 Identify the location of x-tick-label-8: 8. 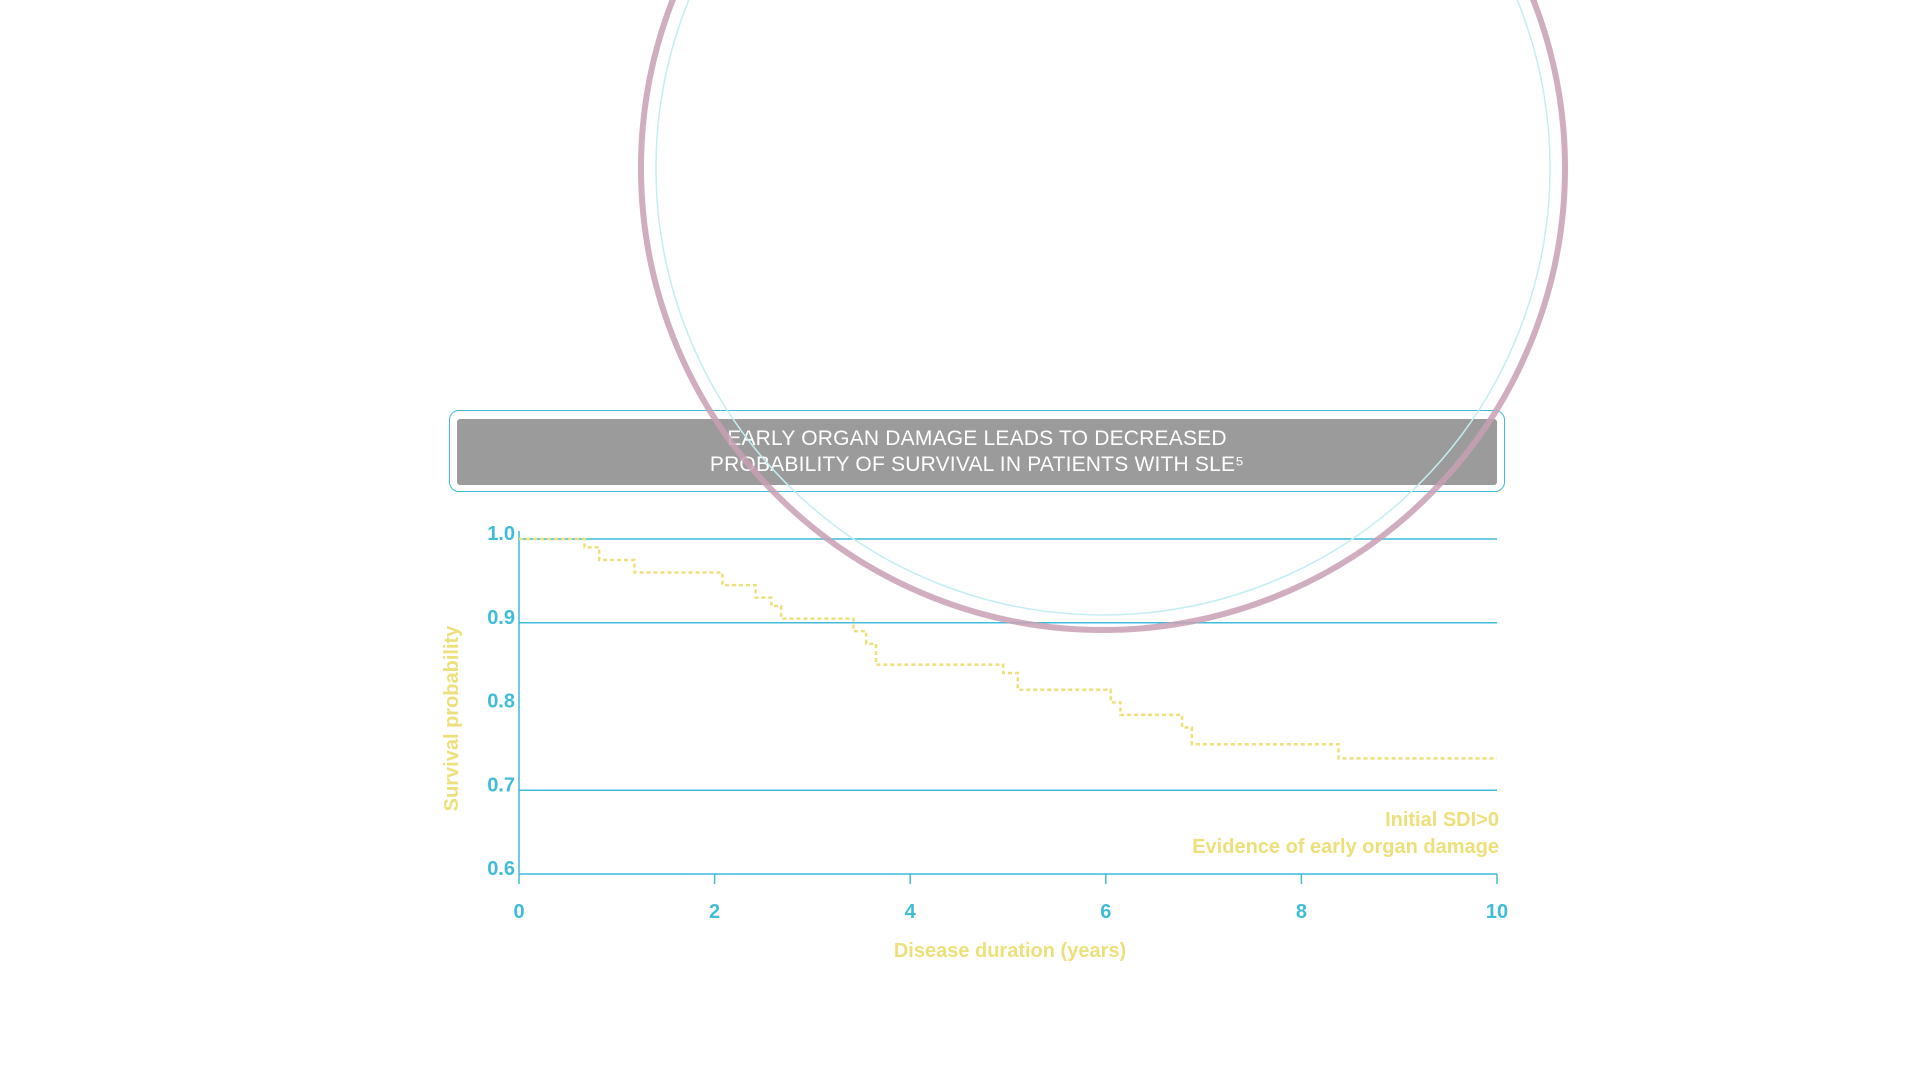
(1301, 912).